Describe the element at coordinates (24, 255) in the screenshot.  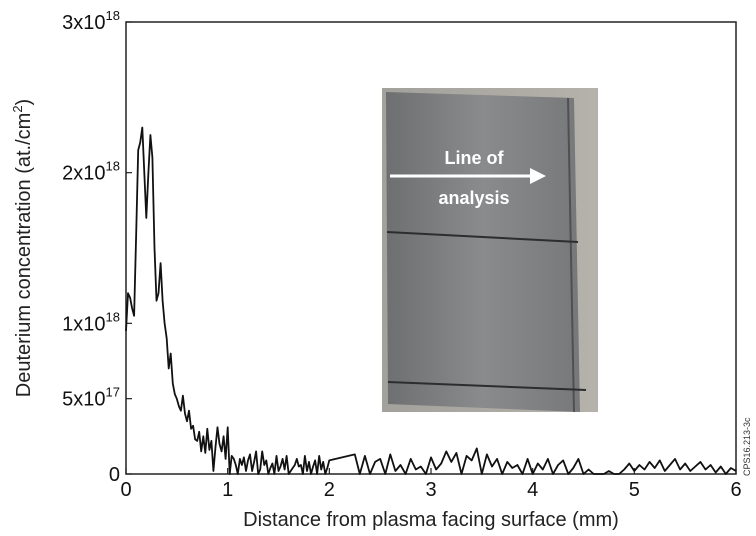
I see `y-axis-title-main: Deuterium concentration (at./cm` at that location.